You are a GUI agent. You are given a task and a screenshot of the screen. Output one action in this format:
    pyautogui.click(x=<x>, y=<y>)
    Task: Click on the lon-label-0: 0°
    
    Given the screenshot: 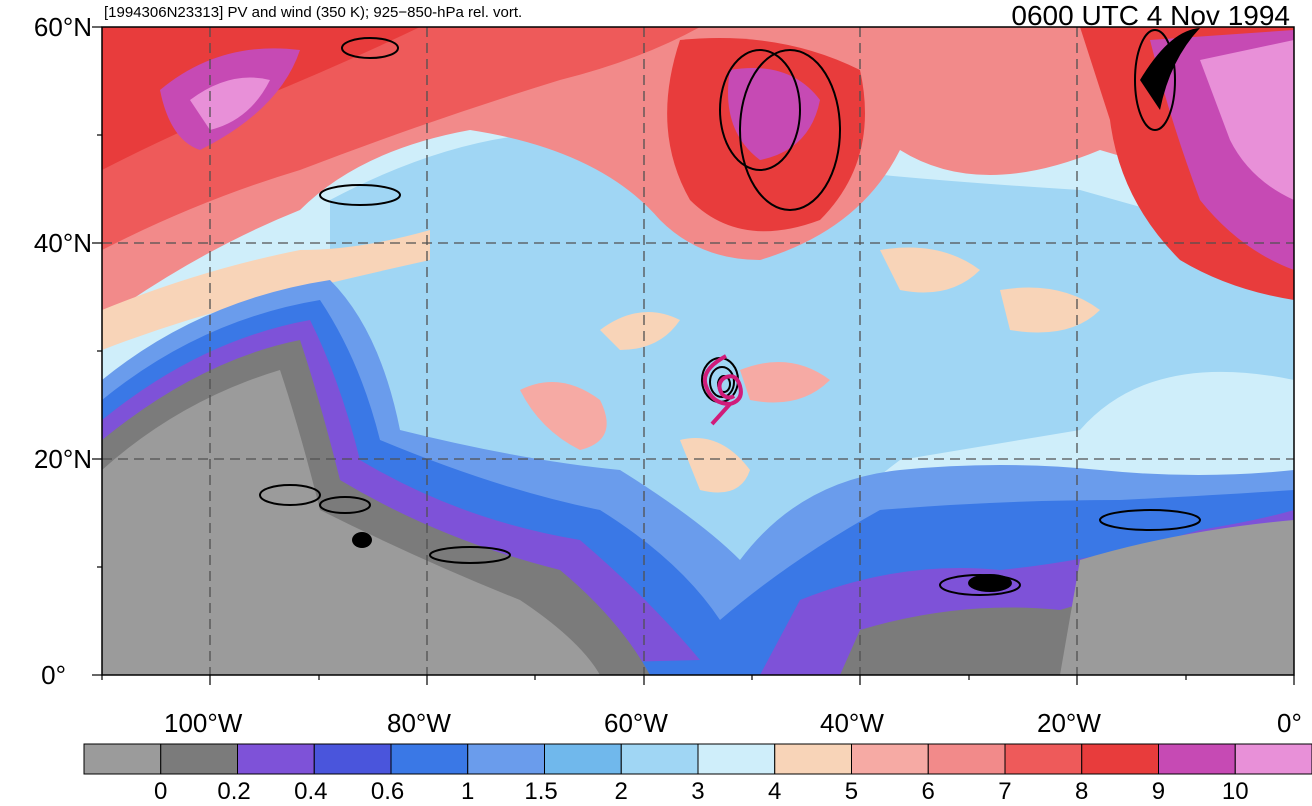 What is the action you would take?
    pyautogui.click(x=1289, y=723)
    